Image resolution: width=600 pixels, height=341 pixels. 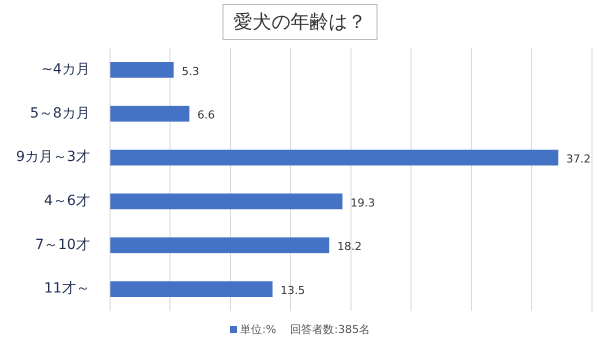 I want to click on data-label: 5.3, so click(x=191, y=71).